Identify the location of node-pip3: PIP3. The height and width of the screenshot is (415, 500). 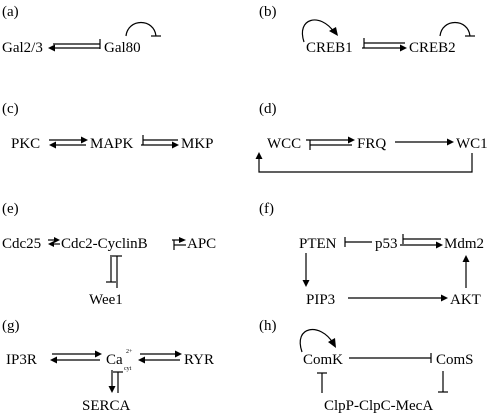
(320, 300).